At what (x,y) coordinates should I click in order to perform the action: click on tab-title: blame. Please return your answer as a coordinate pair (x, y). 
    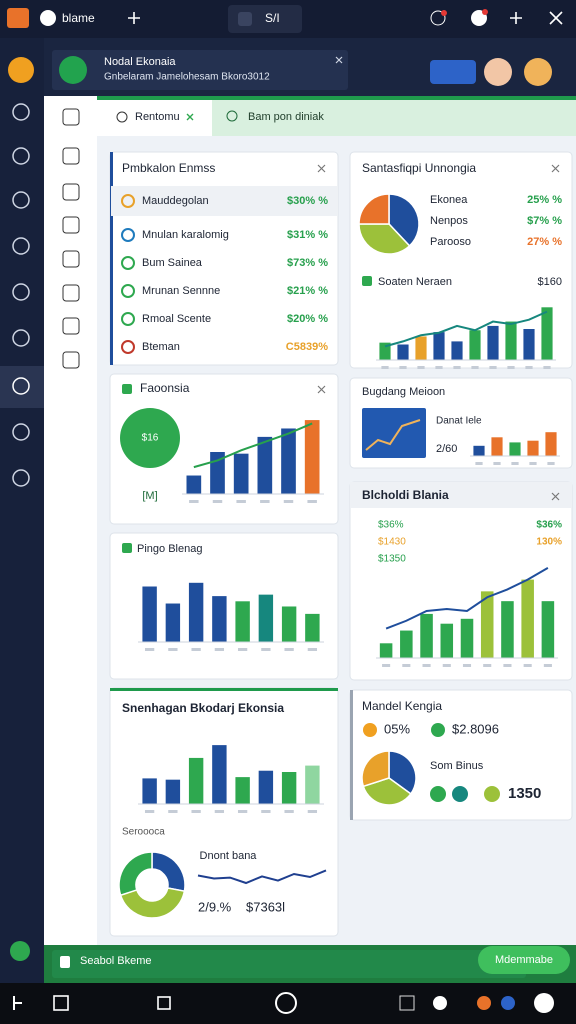
    Looking at the image, I should click on (78, 18).